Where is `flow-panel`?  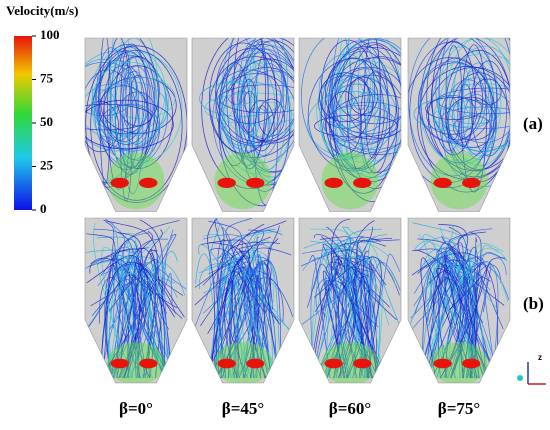 flow-panel is located at coordinates (243, 300).